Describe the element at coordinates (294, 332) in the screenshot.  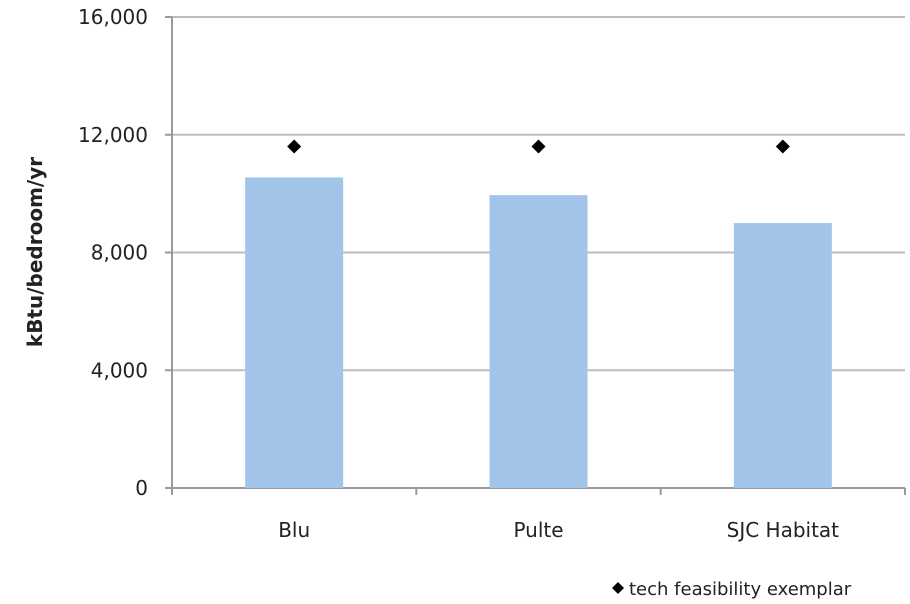
I see `bar-blu` at that location.